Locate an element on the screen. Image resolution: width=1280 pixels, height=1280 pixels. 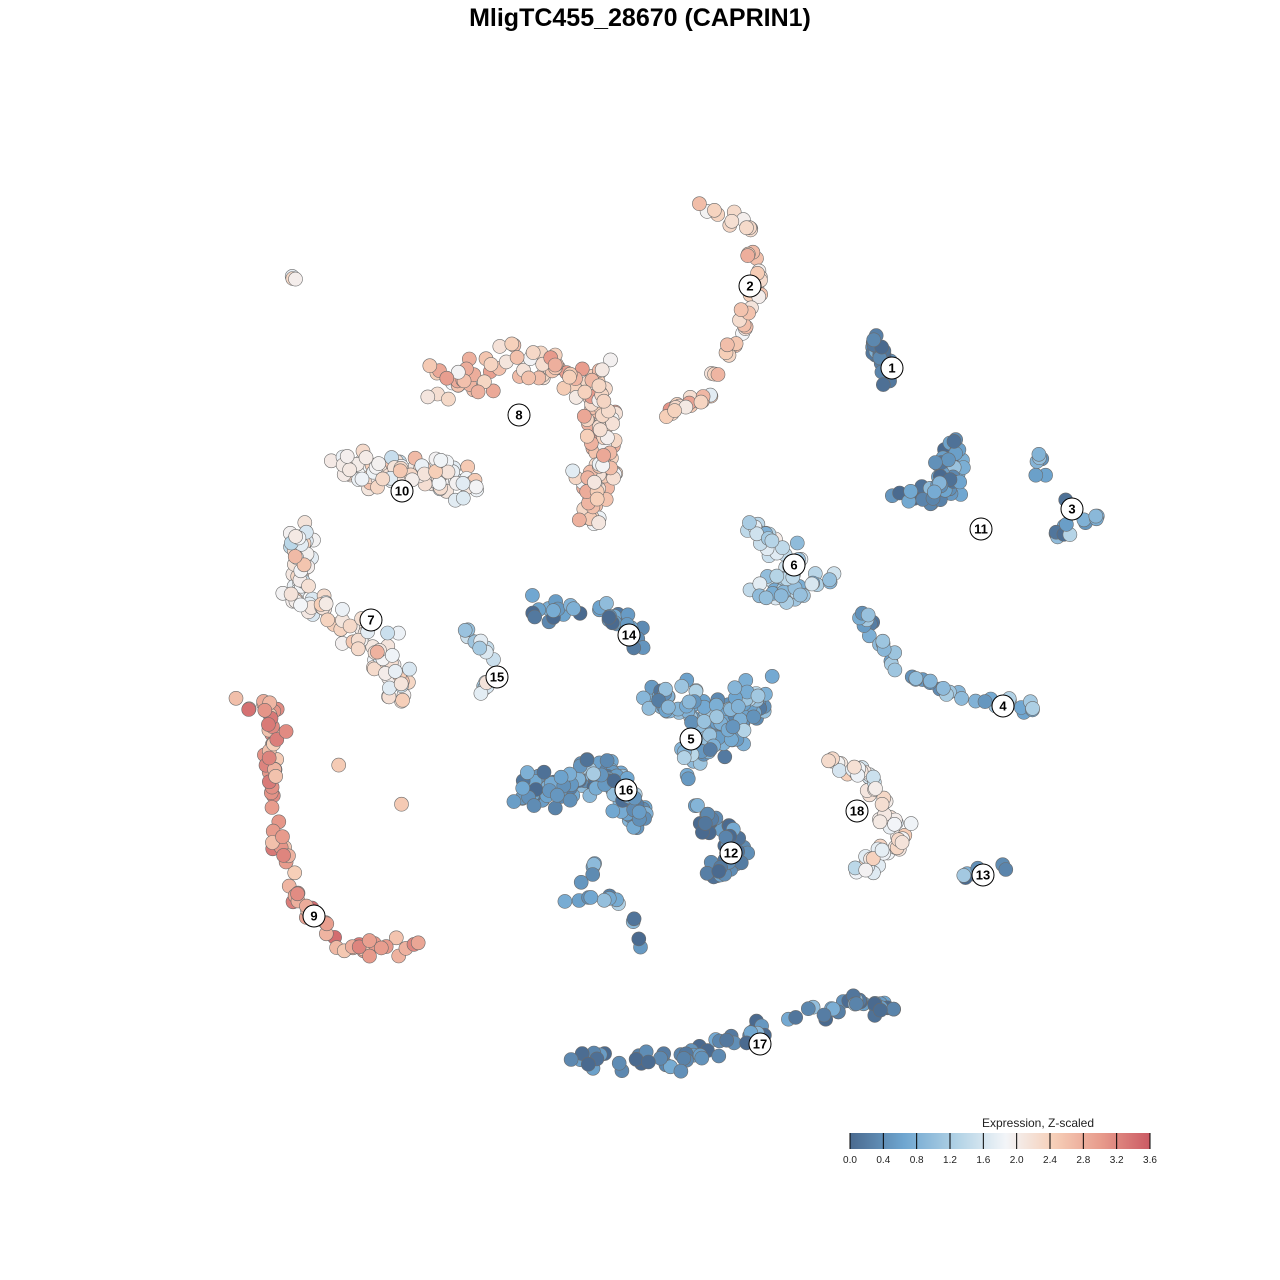
cluster-label-9: 9 is located at coordinates (314, 916).